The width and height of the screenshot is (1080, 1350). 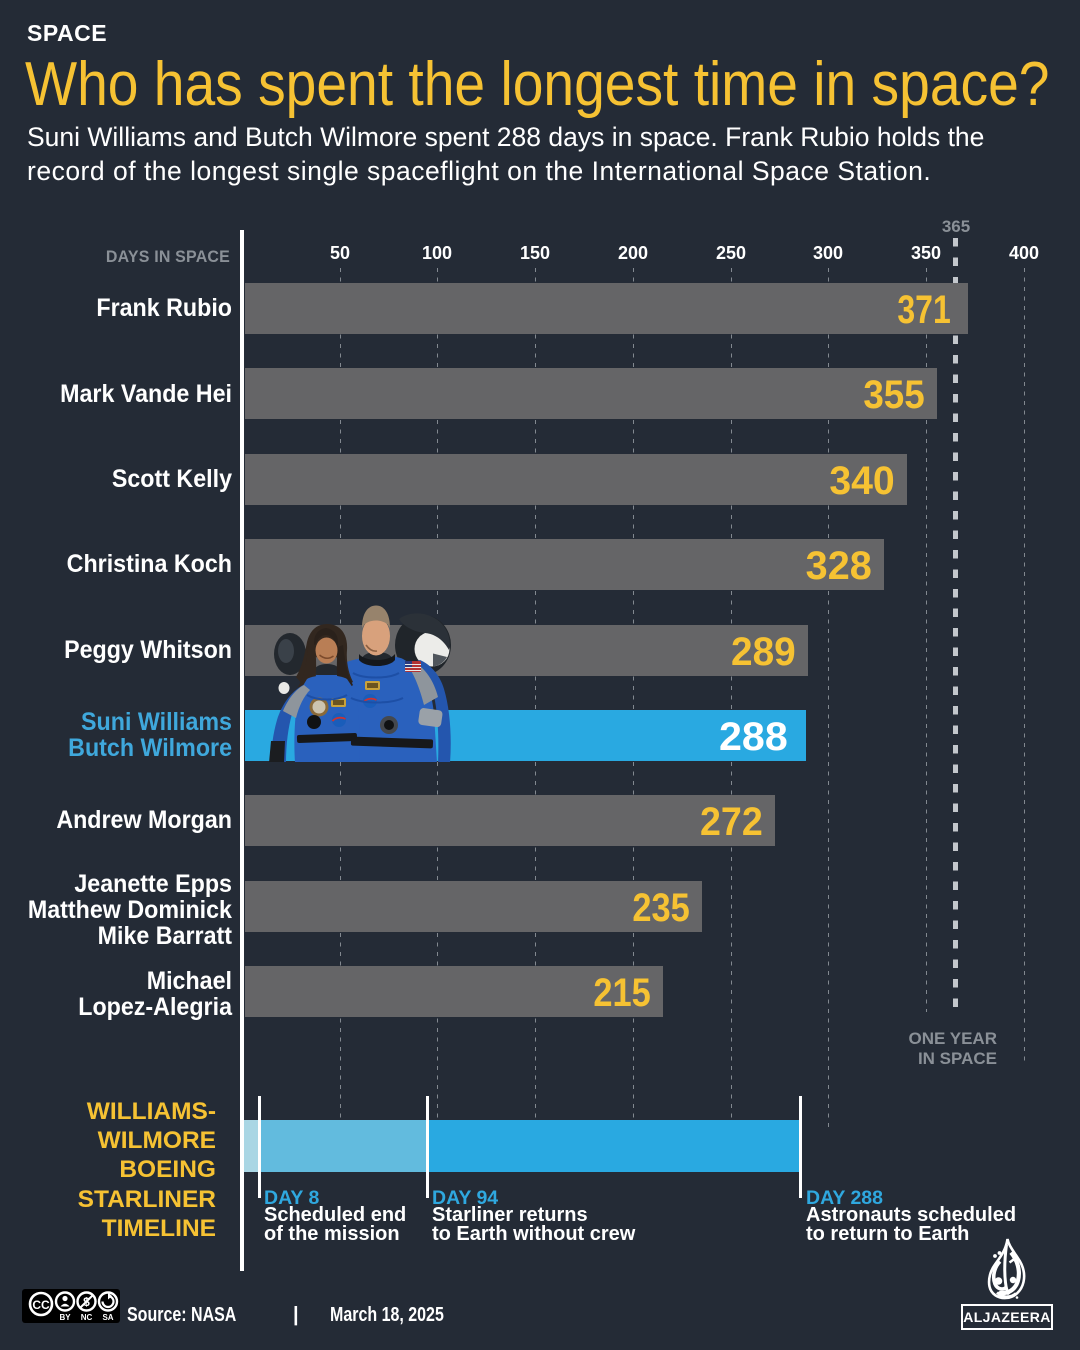 I want to click on svg-text: SA, so click(x=107, y=1317).